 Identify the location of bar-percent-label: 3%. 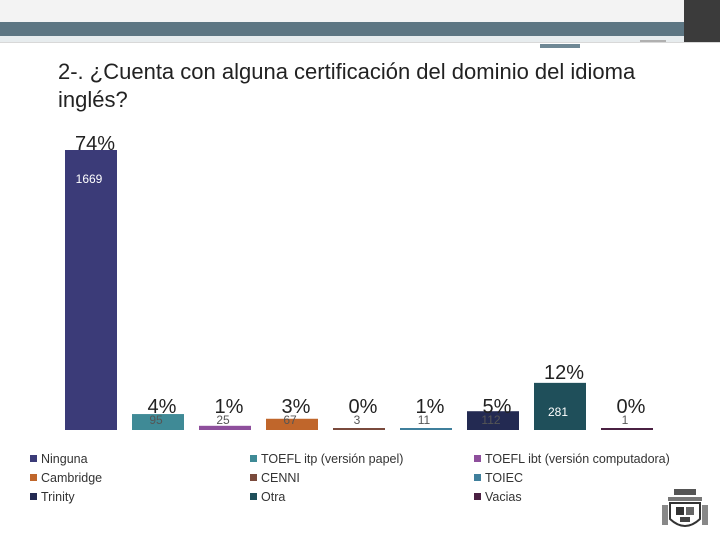
(296, 407).